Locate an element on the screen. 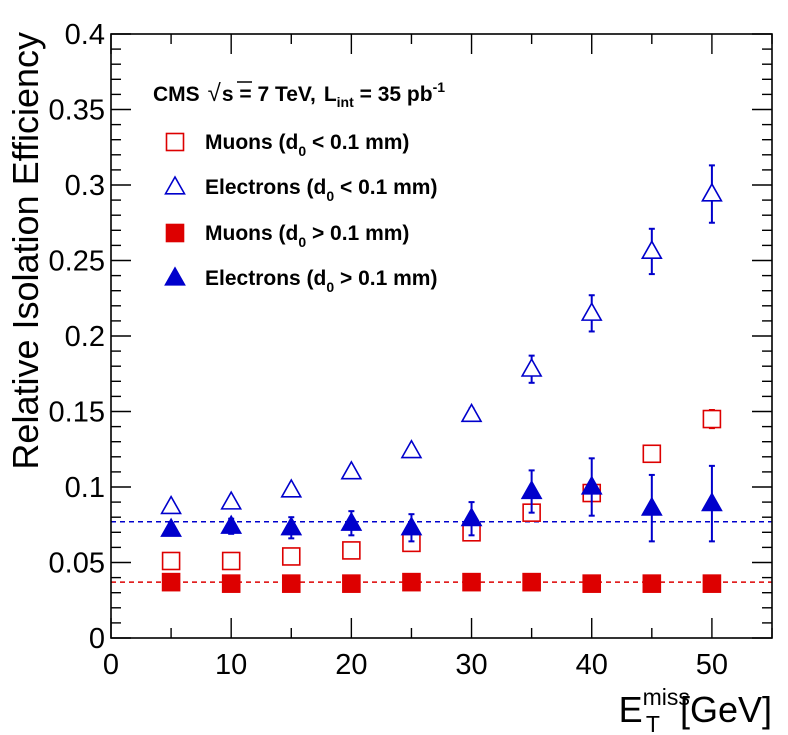 The height and width of the screenshot is (735, 788). header-energy: s = 7 TeV, is located at coordinates (269, 94).